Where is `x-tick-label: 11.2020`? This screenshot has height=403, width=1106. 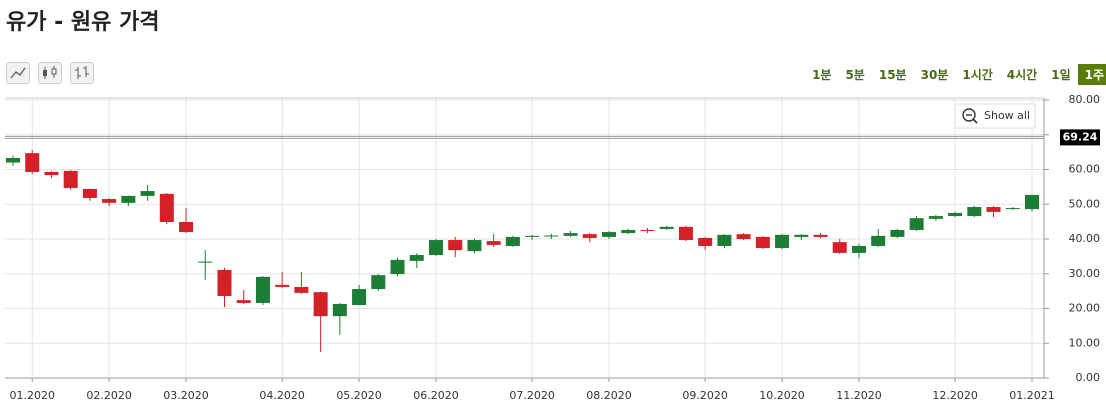 x-tick-label: 11.2020 is located at coordinates (859, 395).